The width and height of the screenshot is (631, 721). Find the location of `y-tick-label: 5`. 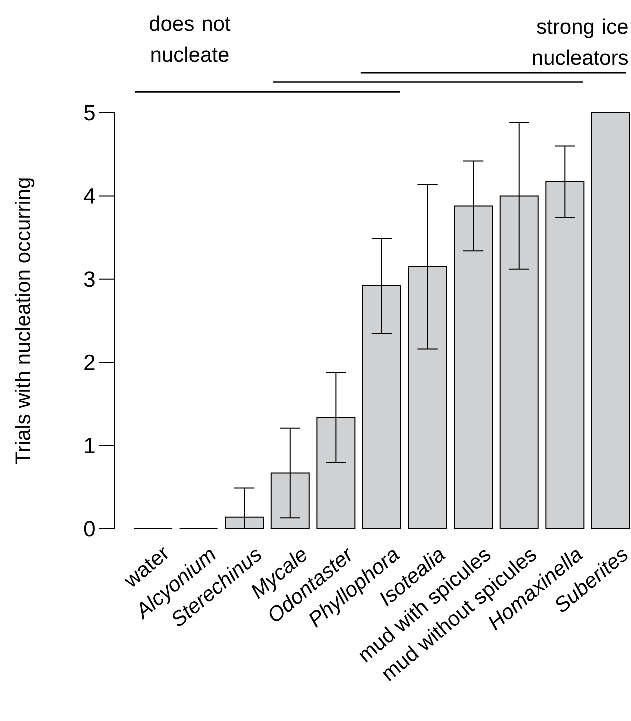

y-tick-label: 5 is located at coordinates (89, 113).